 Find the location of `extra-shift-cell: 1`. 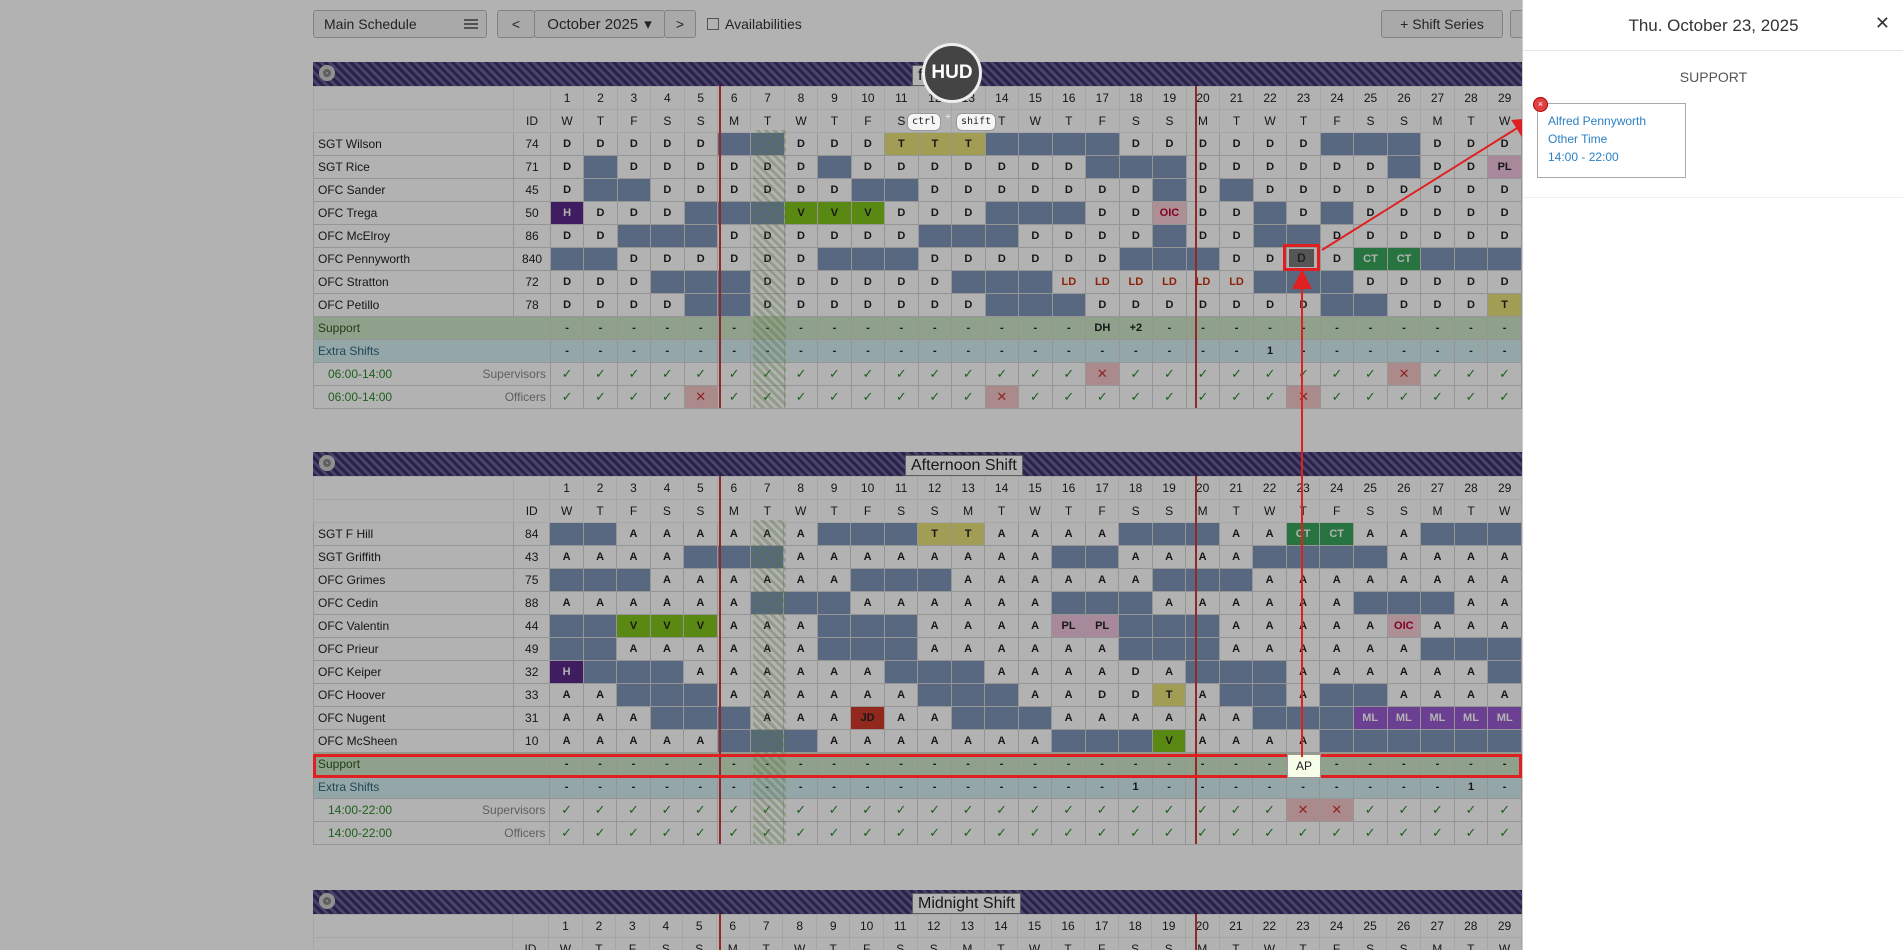

extra-shift-cell: 1 is located at coordinates (1471, 787).